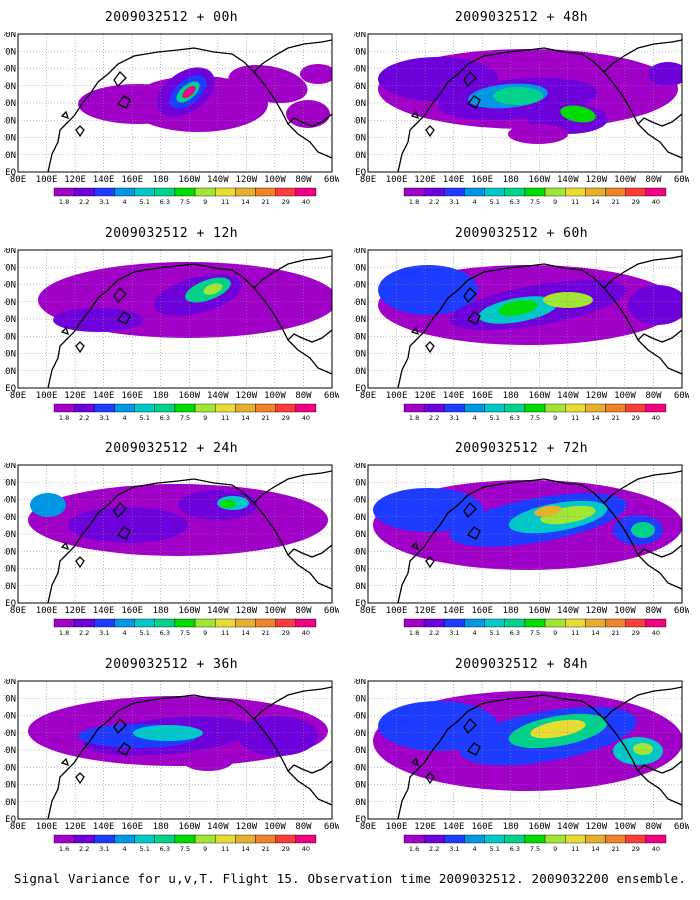  Describe the element at coordinates (511, 827) in the screenshot. I see `x-tick-label: 180` at that location.